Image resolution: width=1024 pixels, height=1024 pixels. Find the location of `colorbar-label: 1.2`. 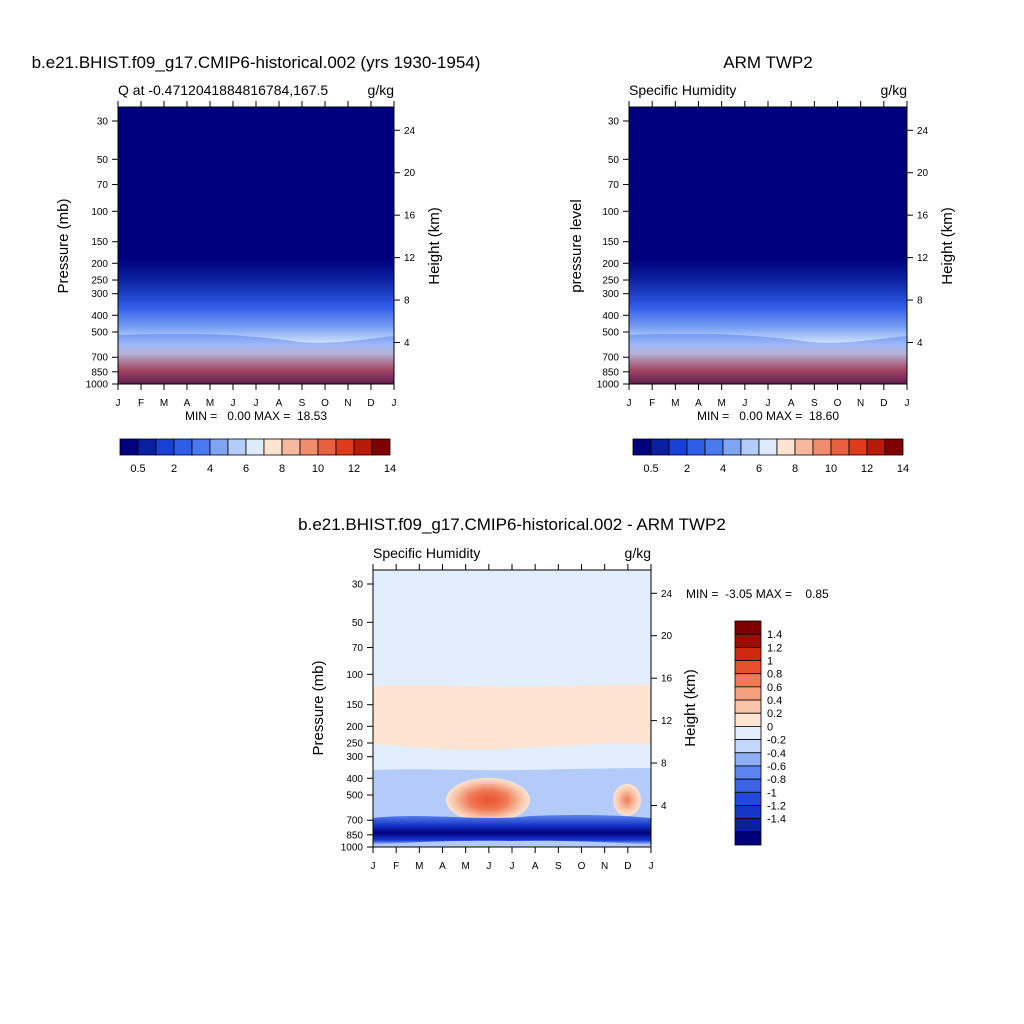

colorbar-label: 1.2 is located at coordinates (774, 648).